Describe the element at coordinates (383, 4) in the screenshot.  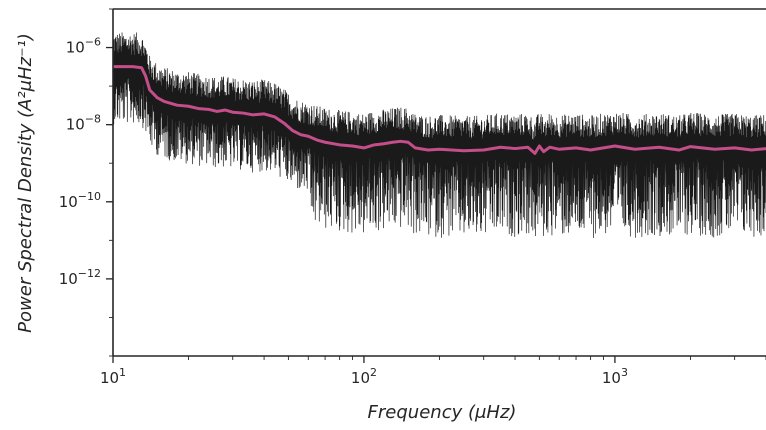
I see `top-mask` at that location.